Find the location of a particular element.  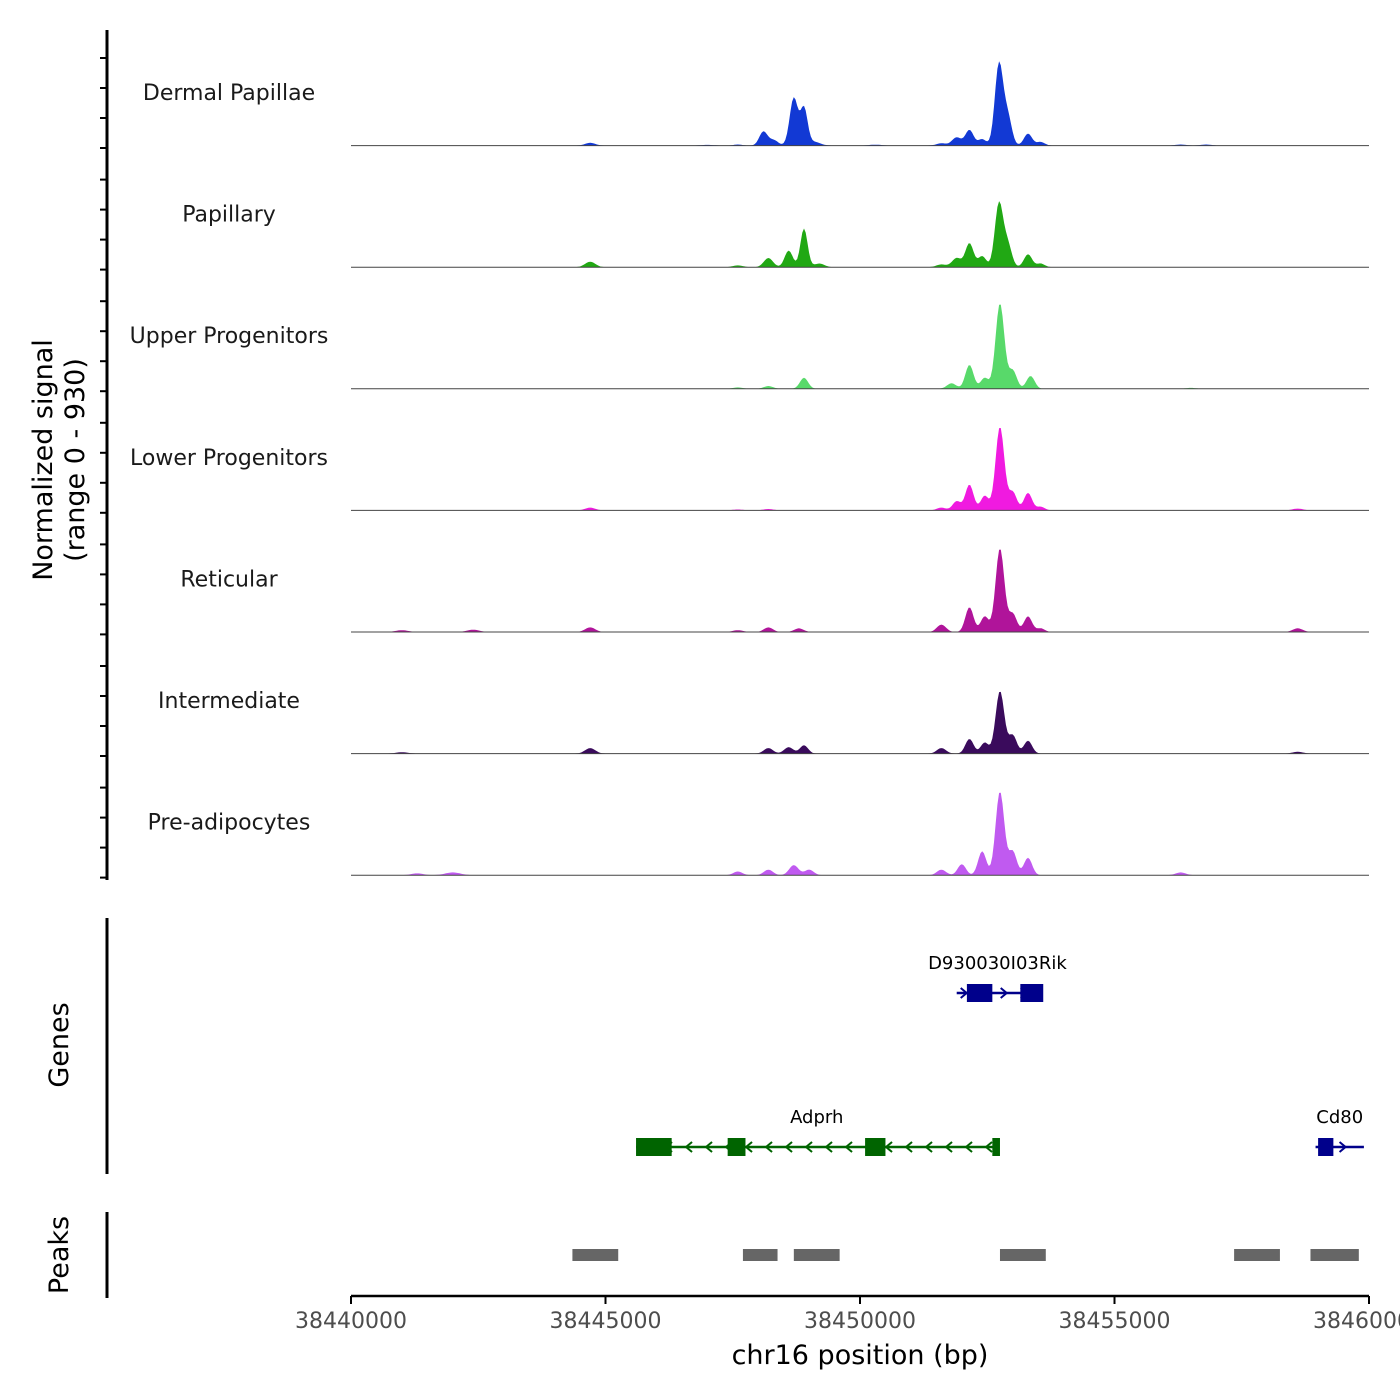

gene-adprh: Adprh is located at coordinates (818, 1131).